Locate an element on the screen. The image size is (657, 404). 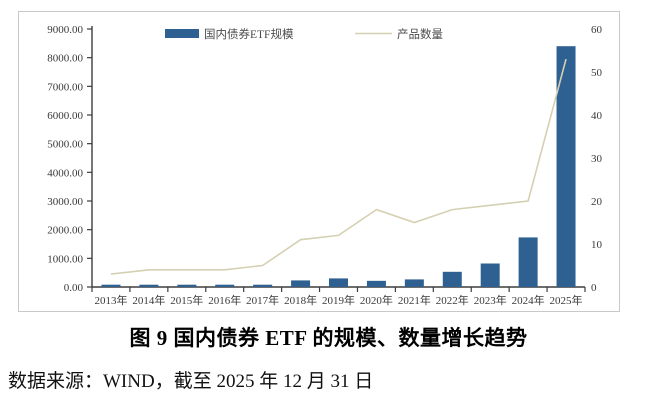
bar-2013年 is located at coordinates (111, 285).